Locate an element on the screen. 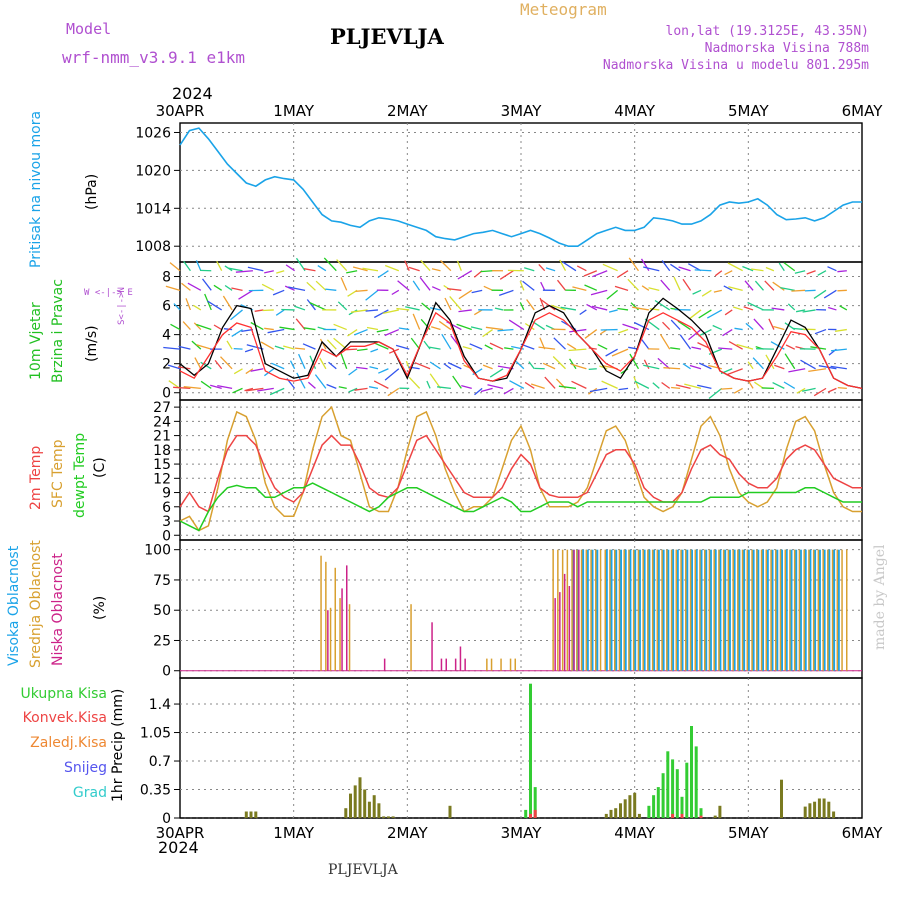 This screenshot has width=900, height=900. wind-tick-label: 6 is located at coordinates (166, 307).